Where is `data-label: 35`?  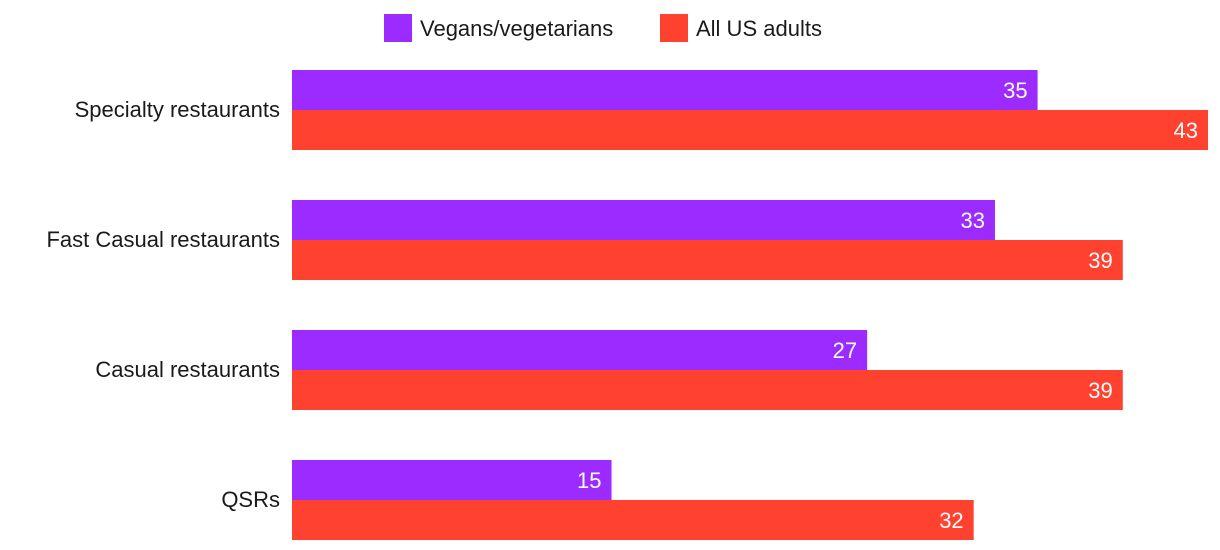
data-label: 35 is located at coordinates (1015, 90).